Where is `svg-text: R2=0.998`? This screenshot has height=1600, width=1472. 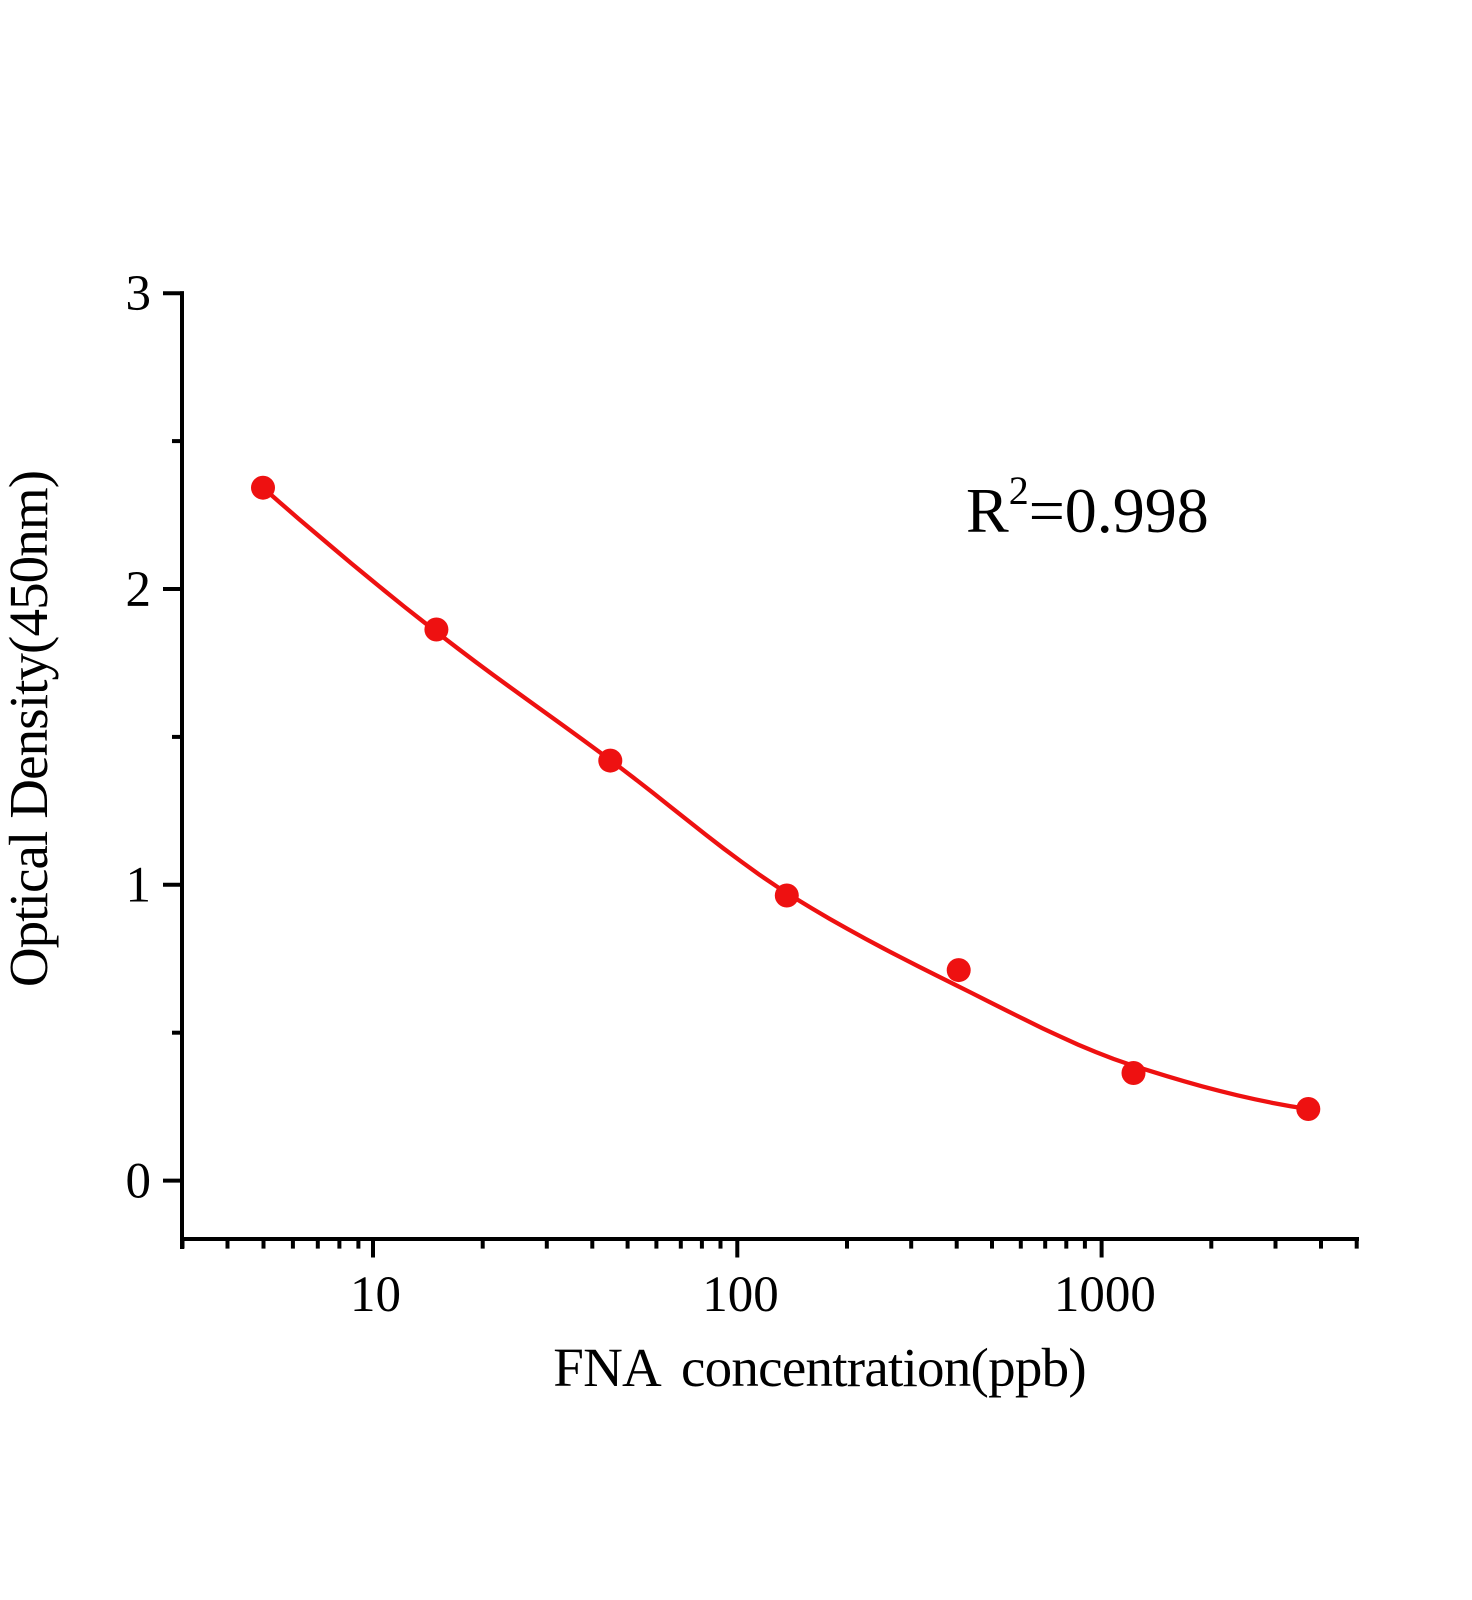 svg-text: R2=0.998 is located at coordinates (1087, 507).